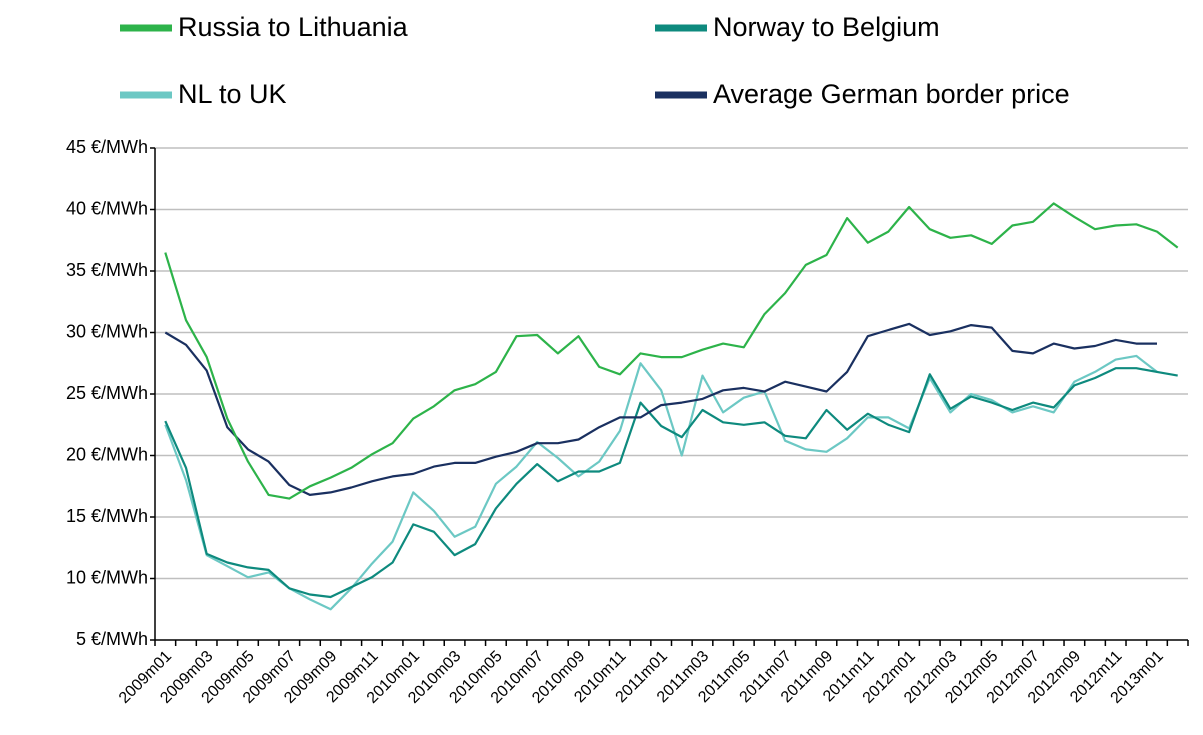  Describe the element at coordinates (826, 27) in the screenshot. I see `legend-label: Norway to Belgium` at that location.